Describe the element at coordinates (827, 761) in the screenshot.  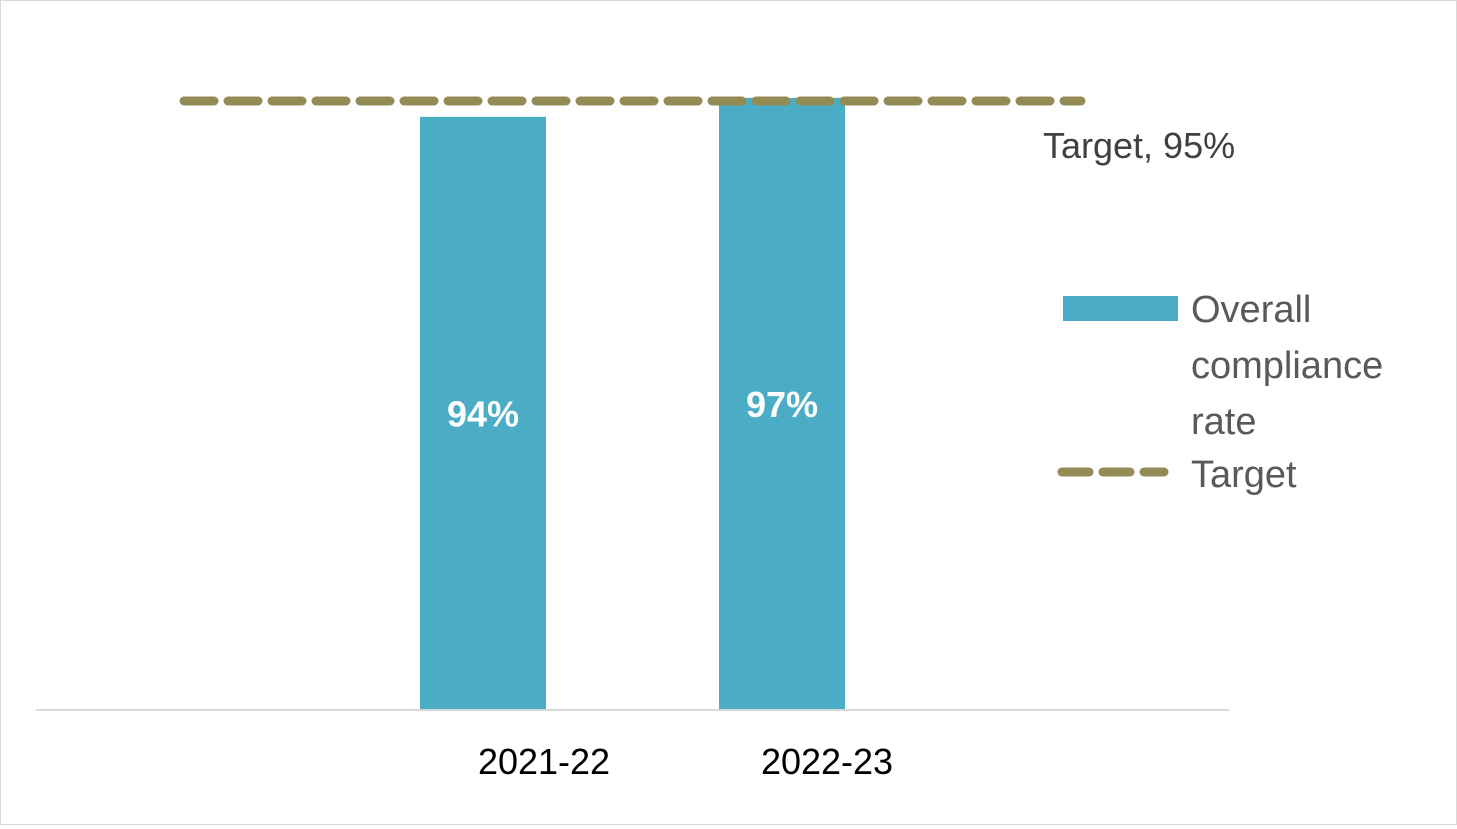
I see `category-label-2022-23: 2022-23` at that location.